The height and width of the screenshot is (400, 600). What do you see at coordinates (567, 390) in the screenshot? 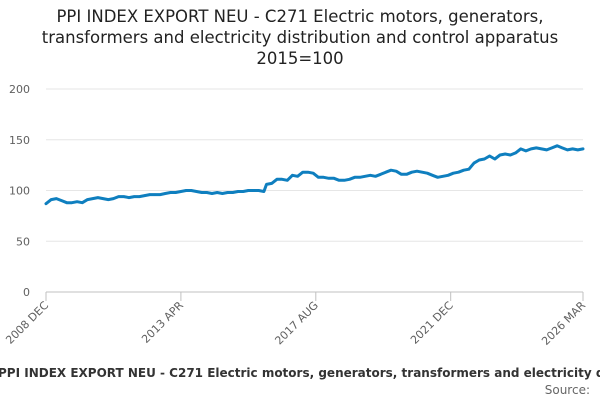
I see `source-credit: Source:` at bounding box center [567, 390].